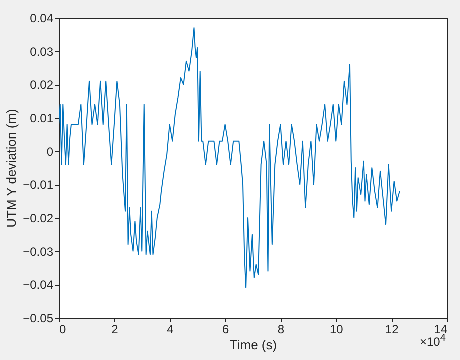  Describe the element at coordinates (42, 119) in the screenshot. I see `y-tick-label: 0.01` at that location.